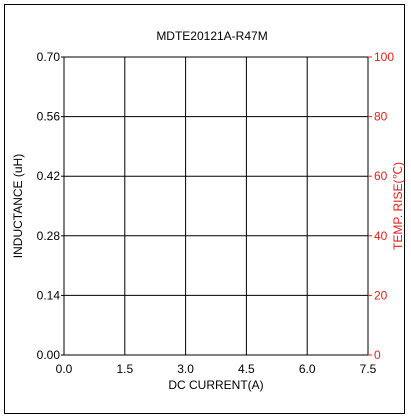  I want to click on y2-tick-label: 40, so click(381, 236).